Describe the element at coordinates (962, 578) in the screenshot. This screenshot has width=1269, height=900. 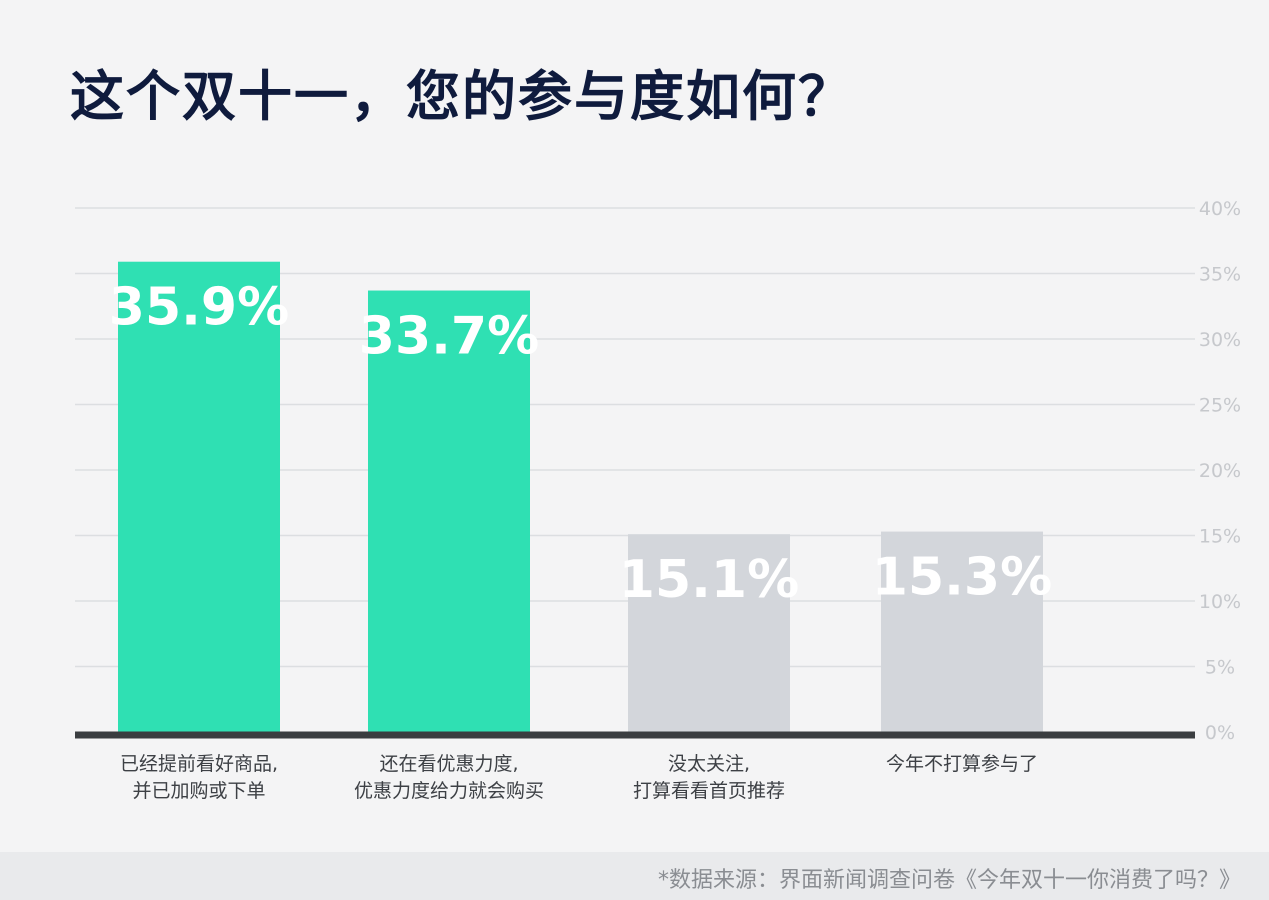
I see `bar-value-label: 15.3%` at that location.